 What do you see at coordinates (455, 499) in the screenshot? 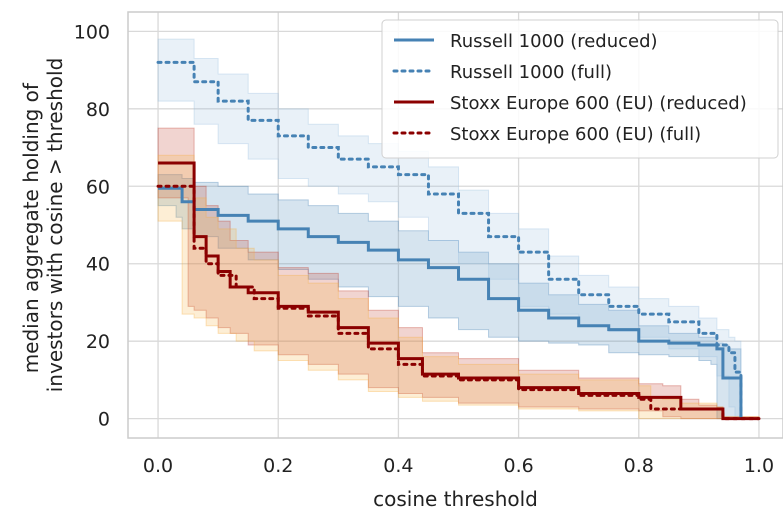
I see `x-axis-label: cosine threshold` at bounding box center [455, 499].